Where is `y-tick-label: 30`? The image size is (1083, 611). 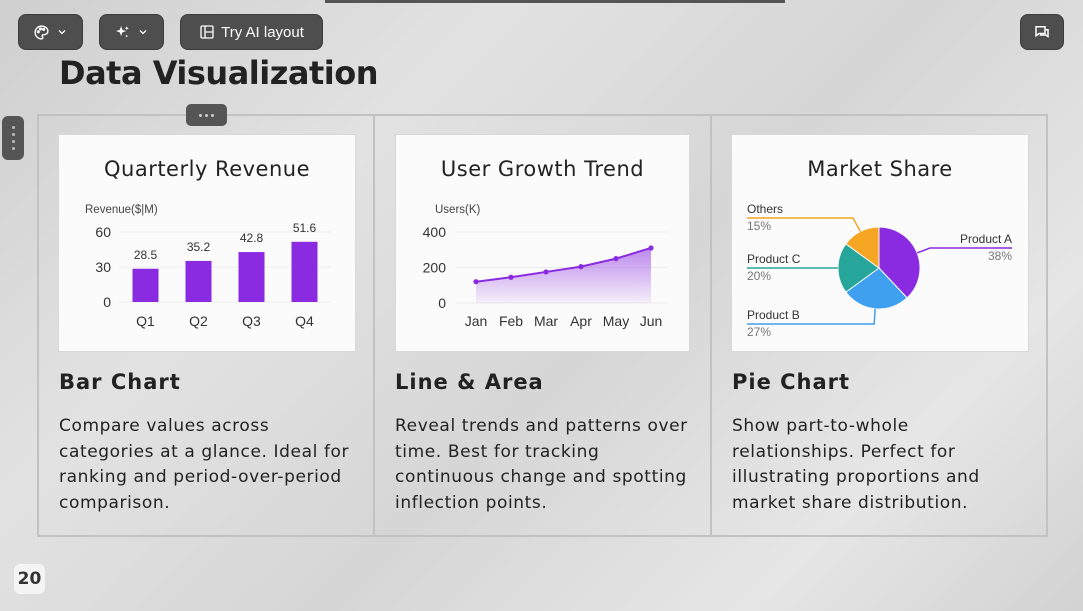
y-tick-label: 30 is located at coordinates (103, 267).